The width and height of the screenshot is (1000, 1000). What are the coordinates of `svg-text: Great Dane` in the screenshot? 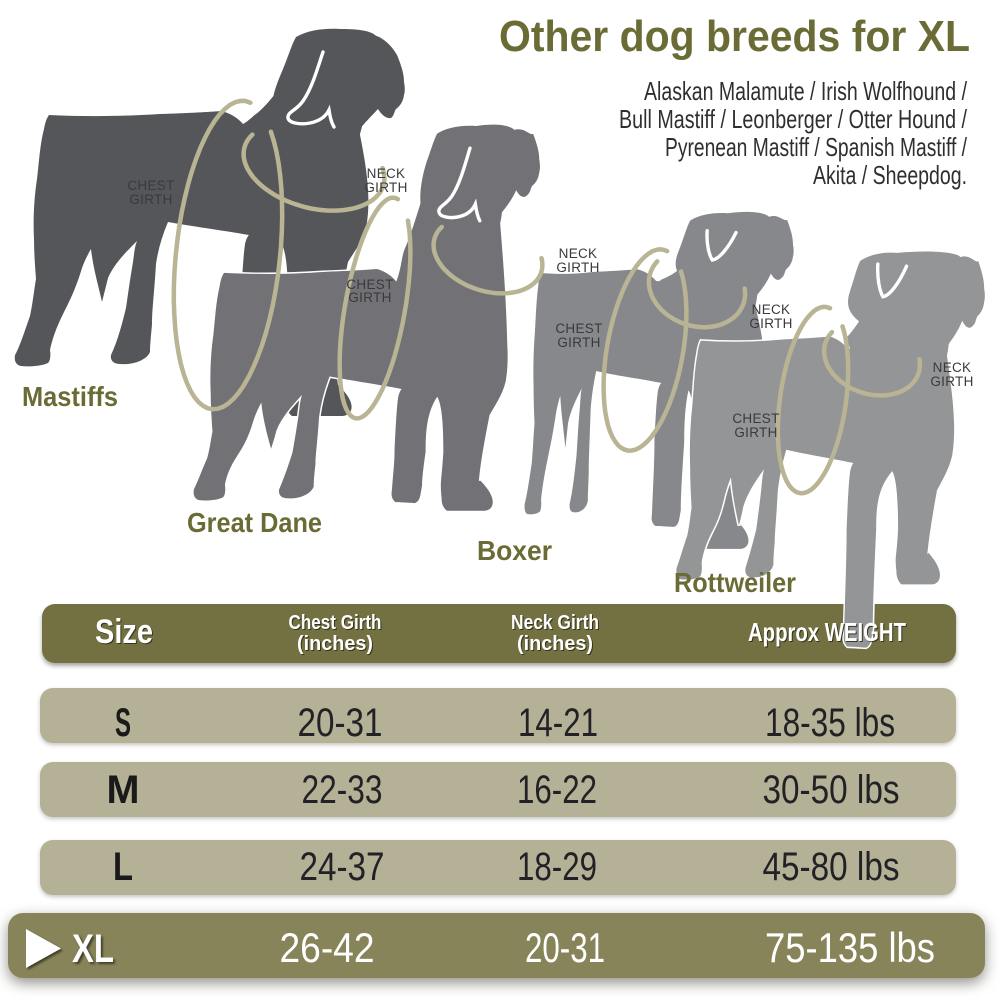 It's located at (254, 522).